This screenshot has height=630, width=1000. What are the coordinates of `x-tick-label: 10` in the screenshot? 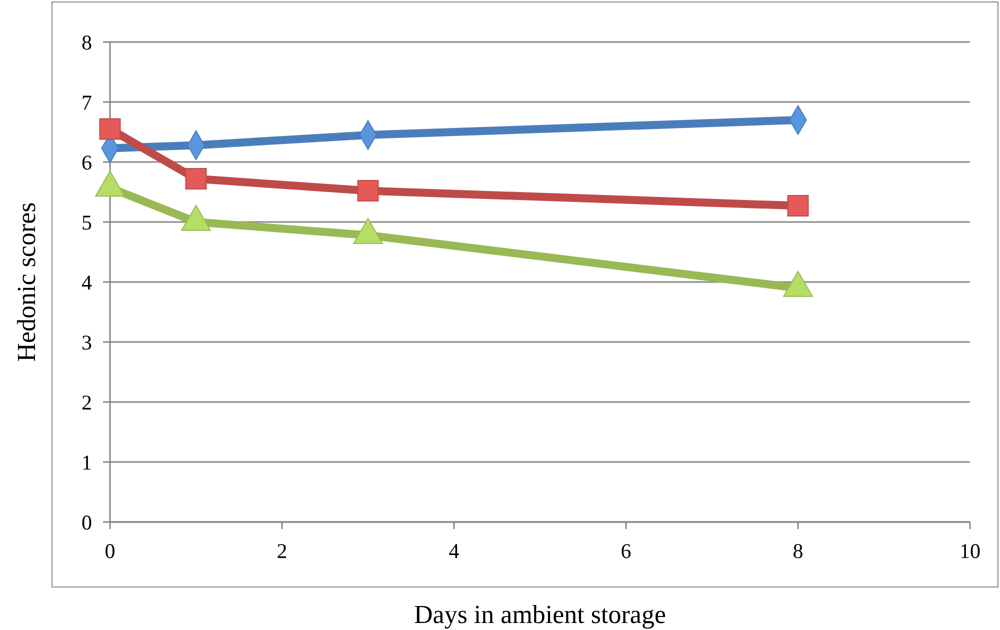 It's located at (970, 551).